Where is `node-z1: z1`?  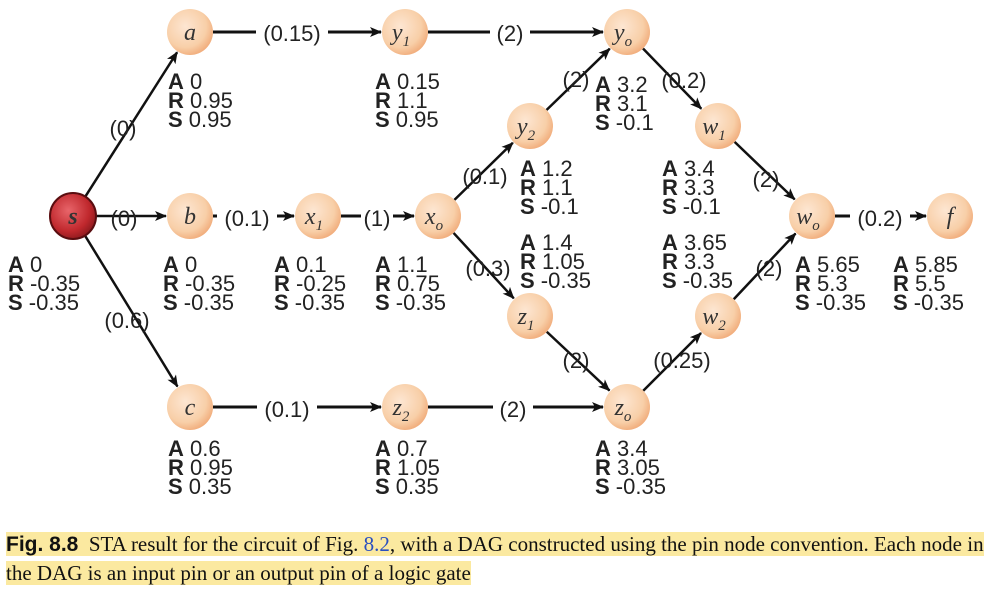 node-z1: z1 is located at coordinates (530, 316).